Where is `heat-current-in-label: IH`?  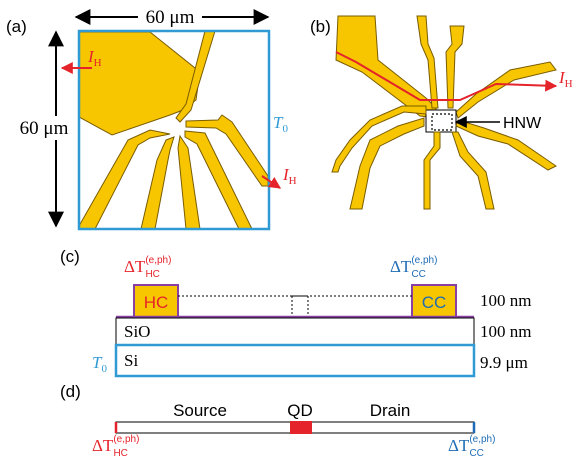 heat-current-in-label: IH is located at coordinates (94, 58).